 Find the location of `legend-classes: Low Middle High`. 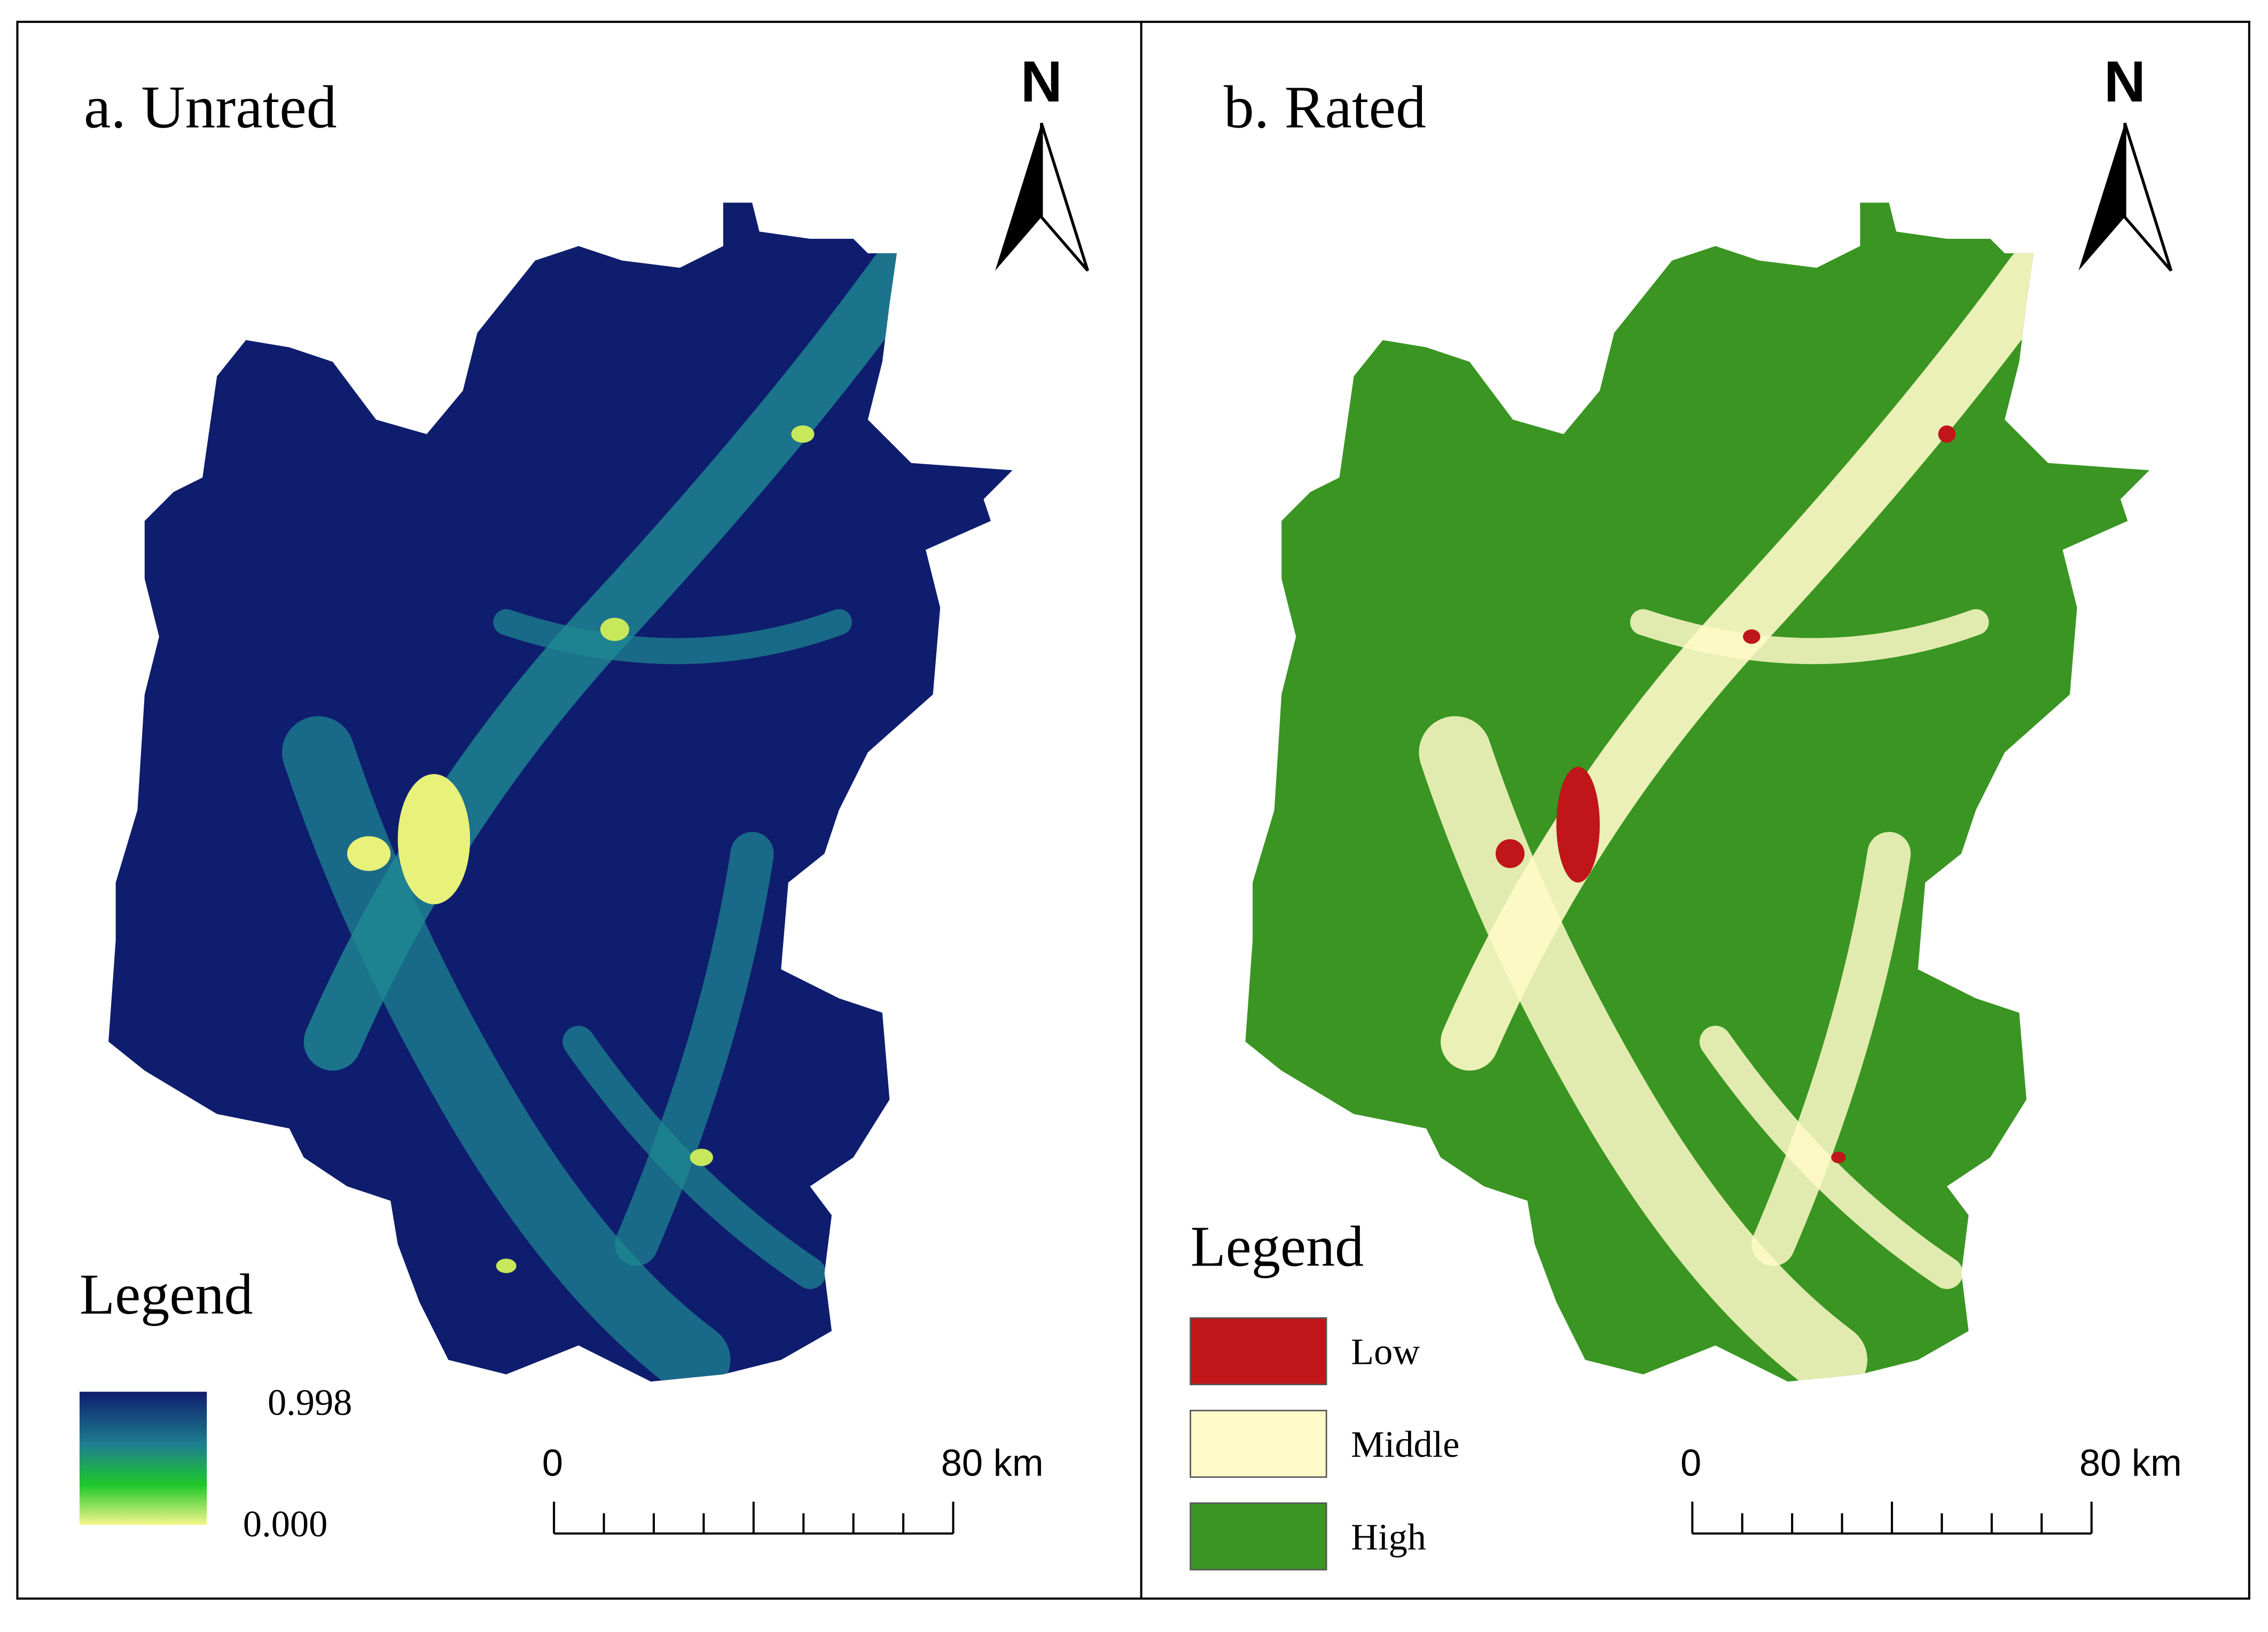

legend-classes: Low Middle High is located at coordinates (1325, 1444).